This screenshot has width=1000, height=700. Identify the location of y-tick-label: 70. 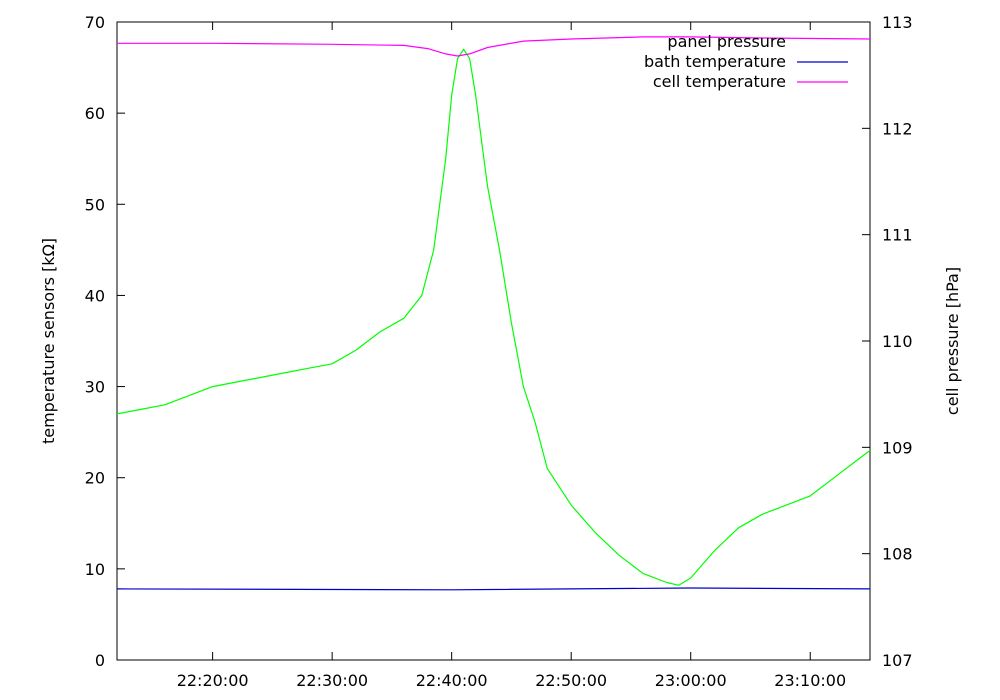
(95, 22).